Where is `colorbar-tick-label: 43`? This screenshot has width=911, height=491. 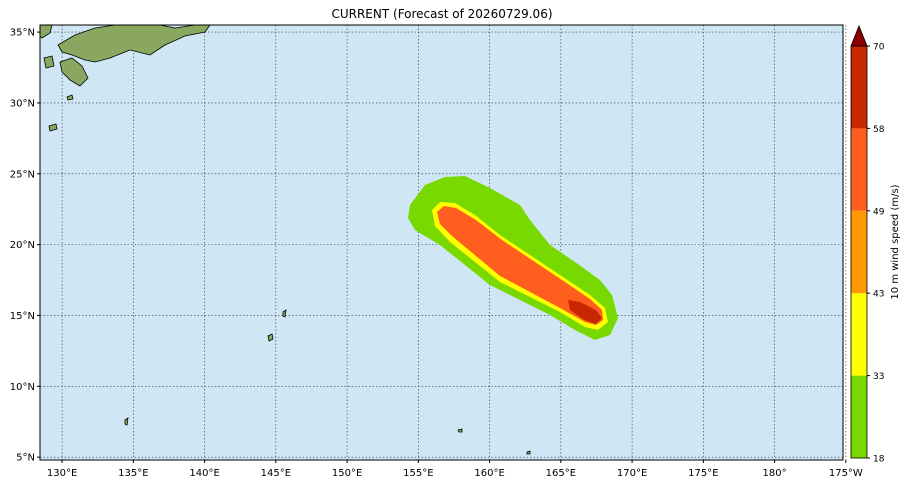 colorbar-tick-label: 43 is located at coordinates (878, 295).